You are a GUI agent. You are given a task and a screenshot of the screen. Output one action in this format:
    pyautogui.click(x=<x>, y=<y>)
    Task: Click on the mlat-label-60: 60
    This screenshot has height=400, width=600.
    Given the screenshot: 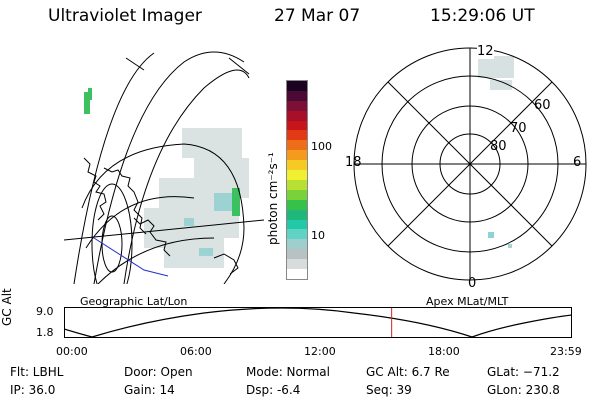 What is the action you would take?
    pyautogui.click(x=542, y=105)
    